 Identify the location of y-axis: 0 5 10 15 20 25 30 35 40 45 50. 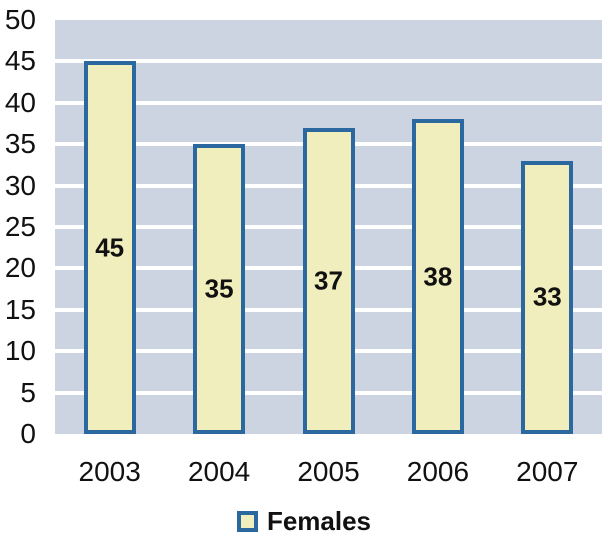
(18, 227).